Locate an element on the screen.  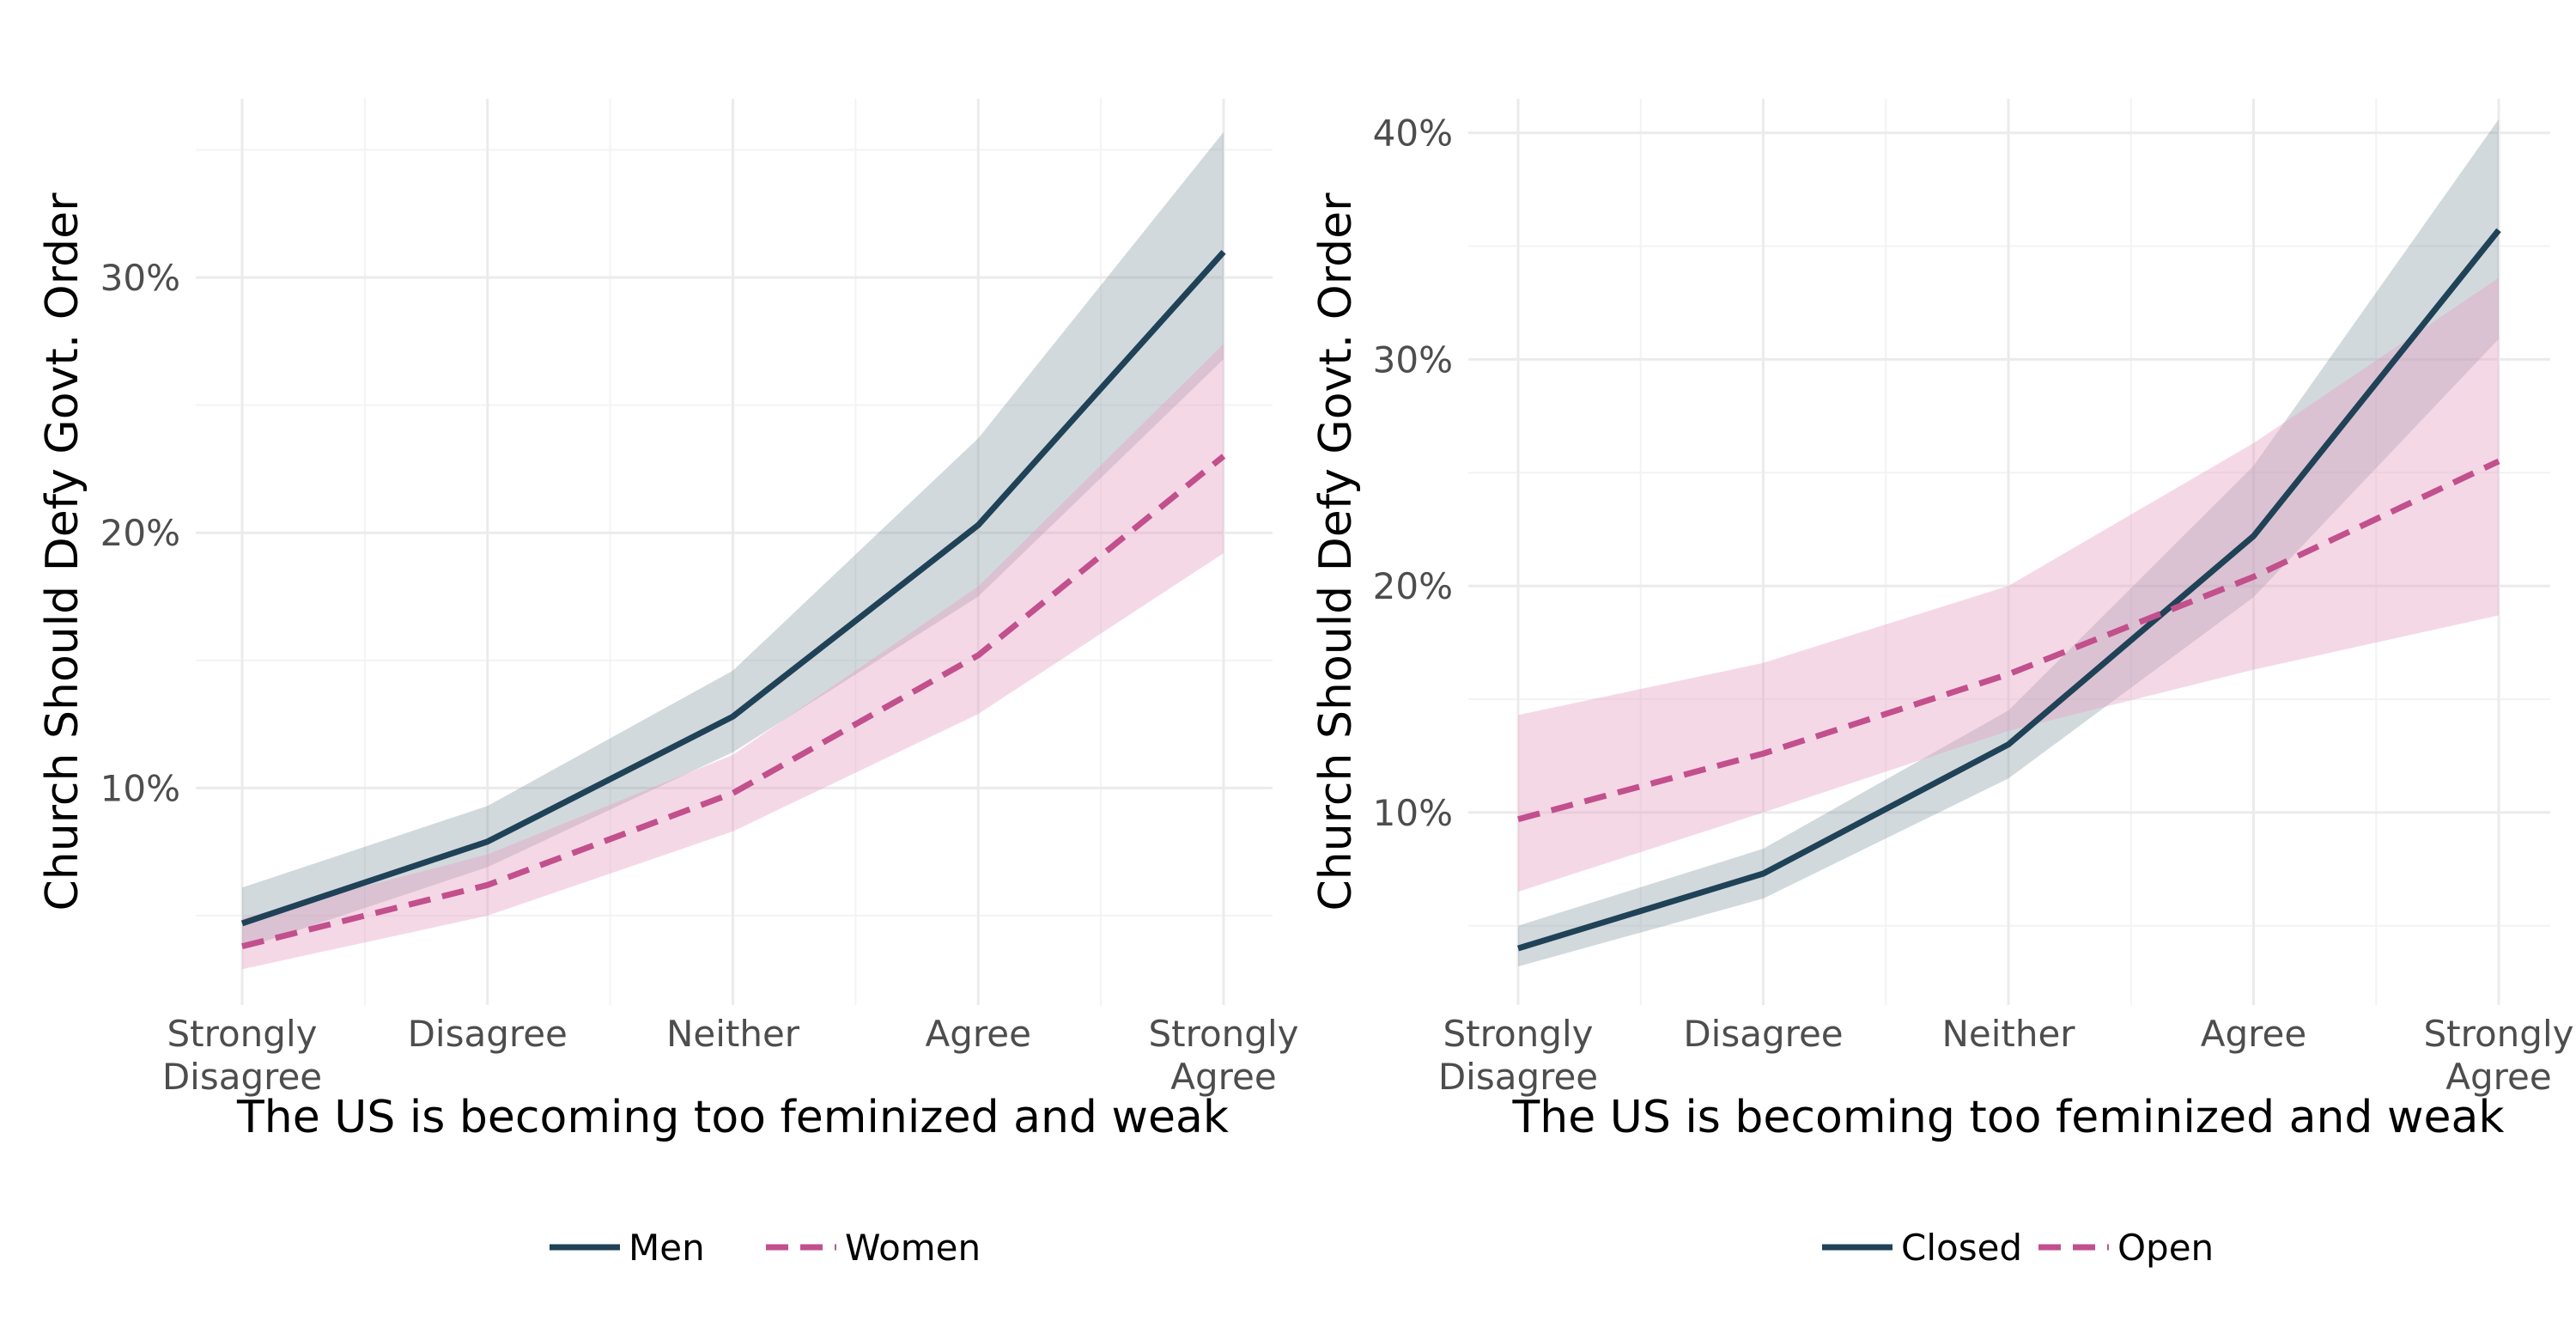
legend: Men Women is located at coordinates (766, 1248).